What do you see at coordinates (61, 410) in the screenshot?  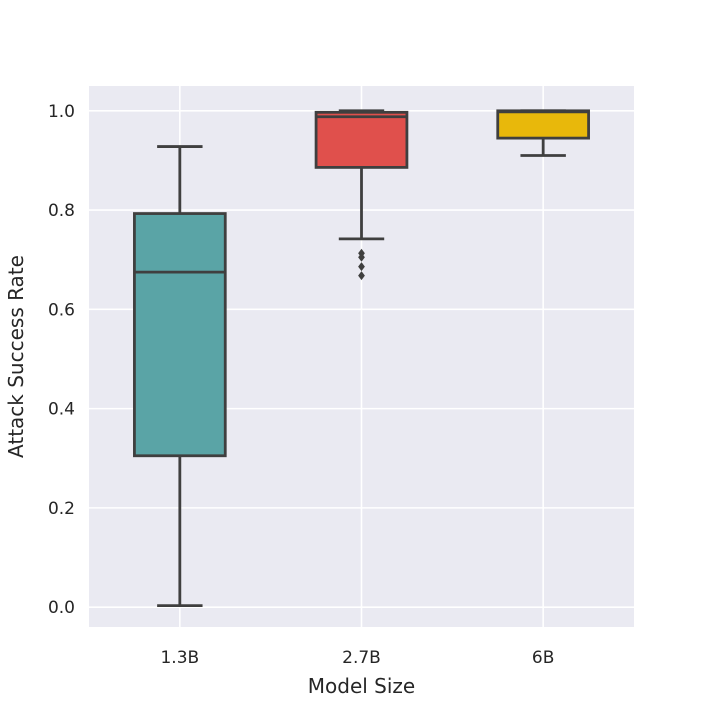 I see `y-tick-label: 0.4` at bounding box center [61, 410].